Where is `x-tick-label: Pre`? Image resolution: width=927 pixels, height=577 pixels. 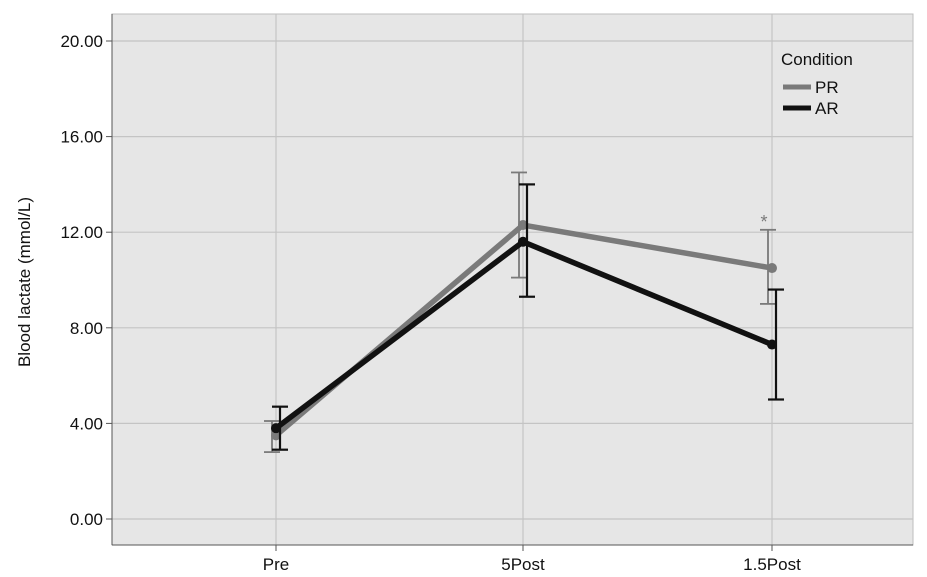
x-tick-label: Pre is located at coordinates (276, 564).